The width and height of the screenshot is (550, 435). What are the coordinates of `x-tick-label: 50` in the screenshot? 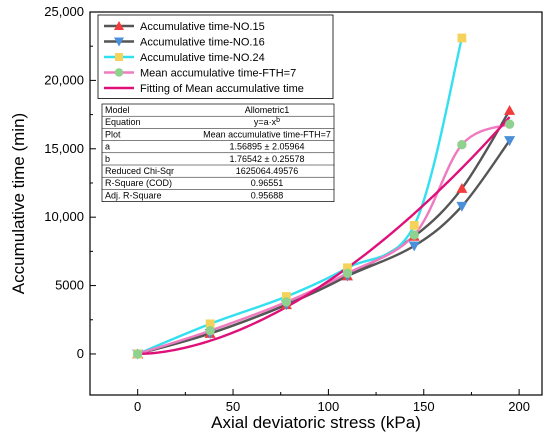 It's located at (233, 406).